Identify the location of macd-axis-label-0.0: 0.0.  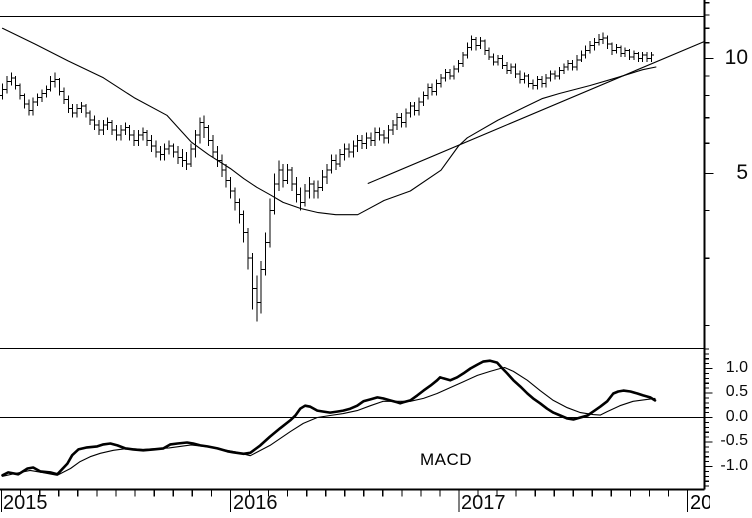
(736, 416).